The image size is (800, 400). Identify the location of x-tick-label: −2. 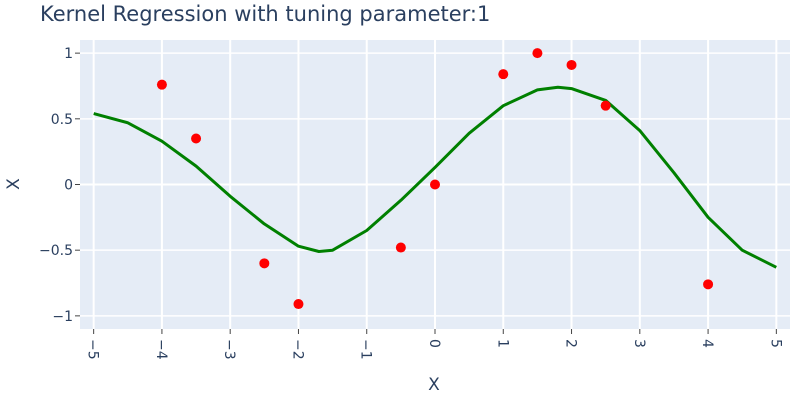
(297, 349).